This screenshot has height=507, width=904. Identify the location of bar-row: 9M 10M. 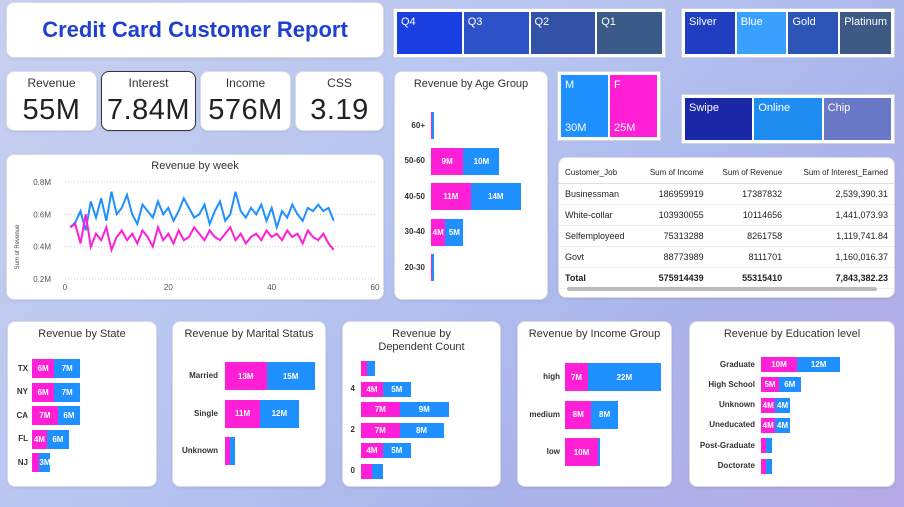
(531, 161).